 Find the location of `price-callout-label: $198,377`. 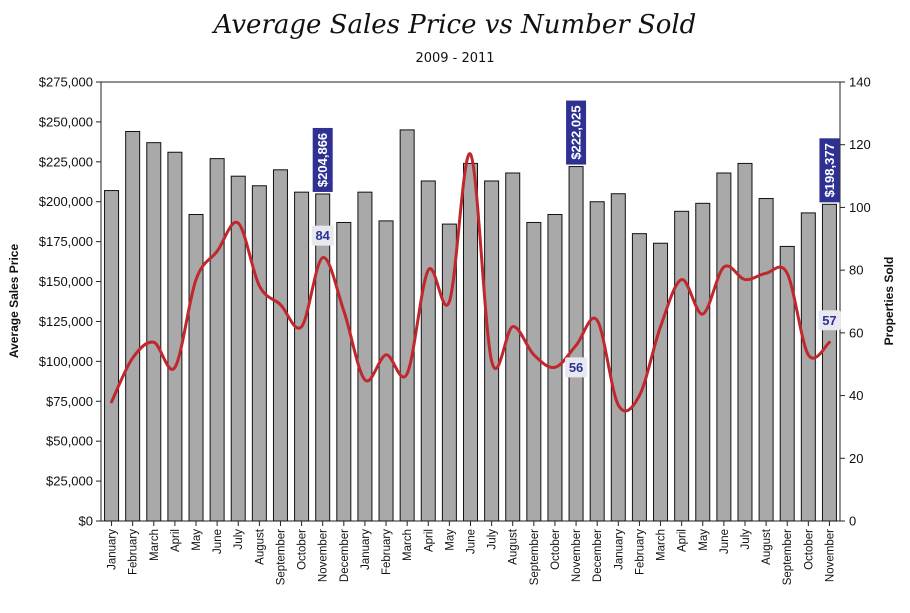

price-callout-label: $198,377 is located at coordinates (829, 170).